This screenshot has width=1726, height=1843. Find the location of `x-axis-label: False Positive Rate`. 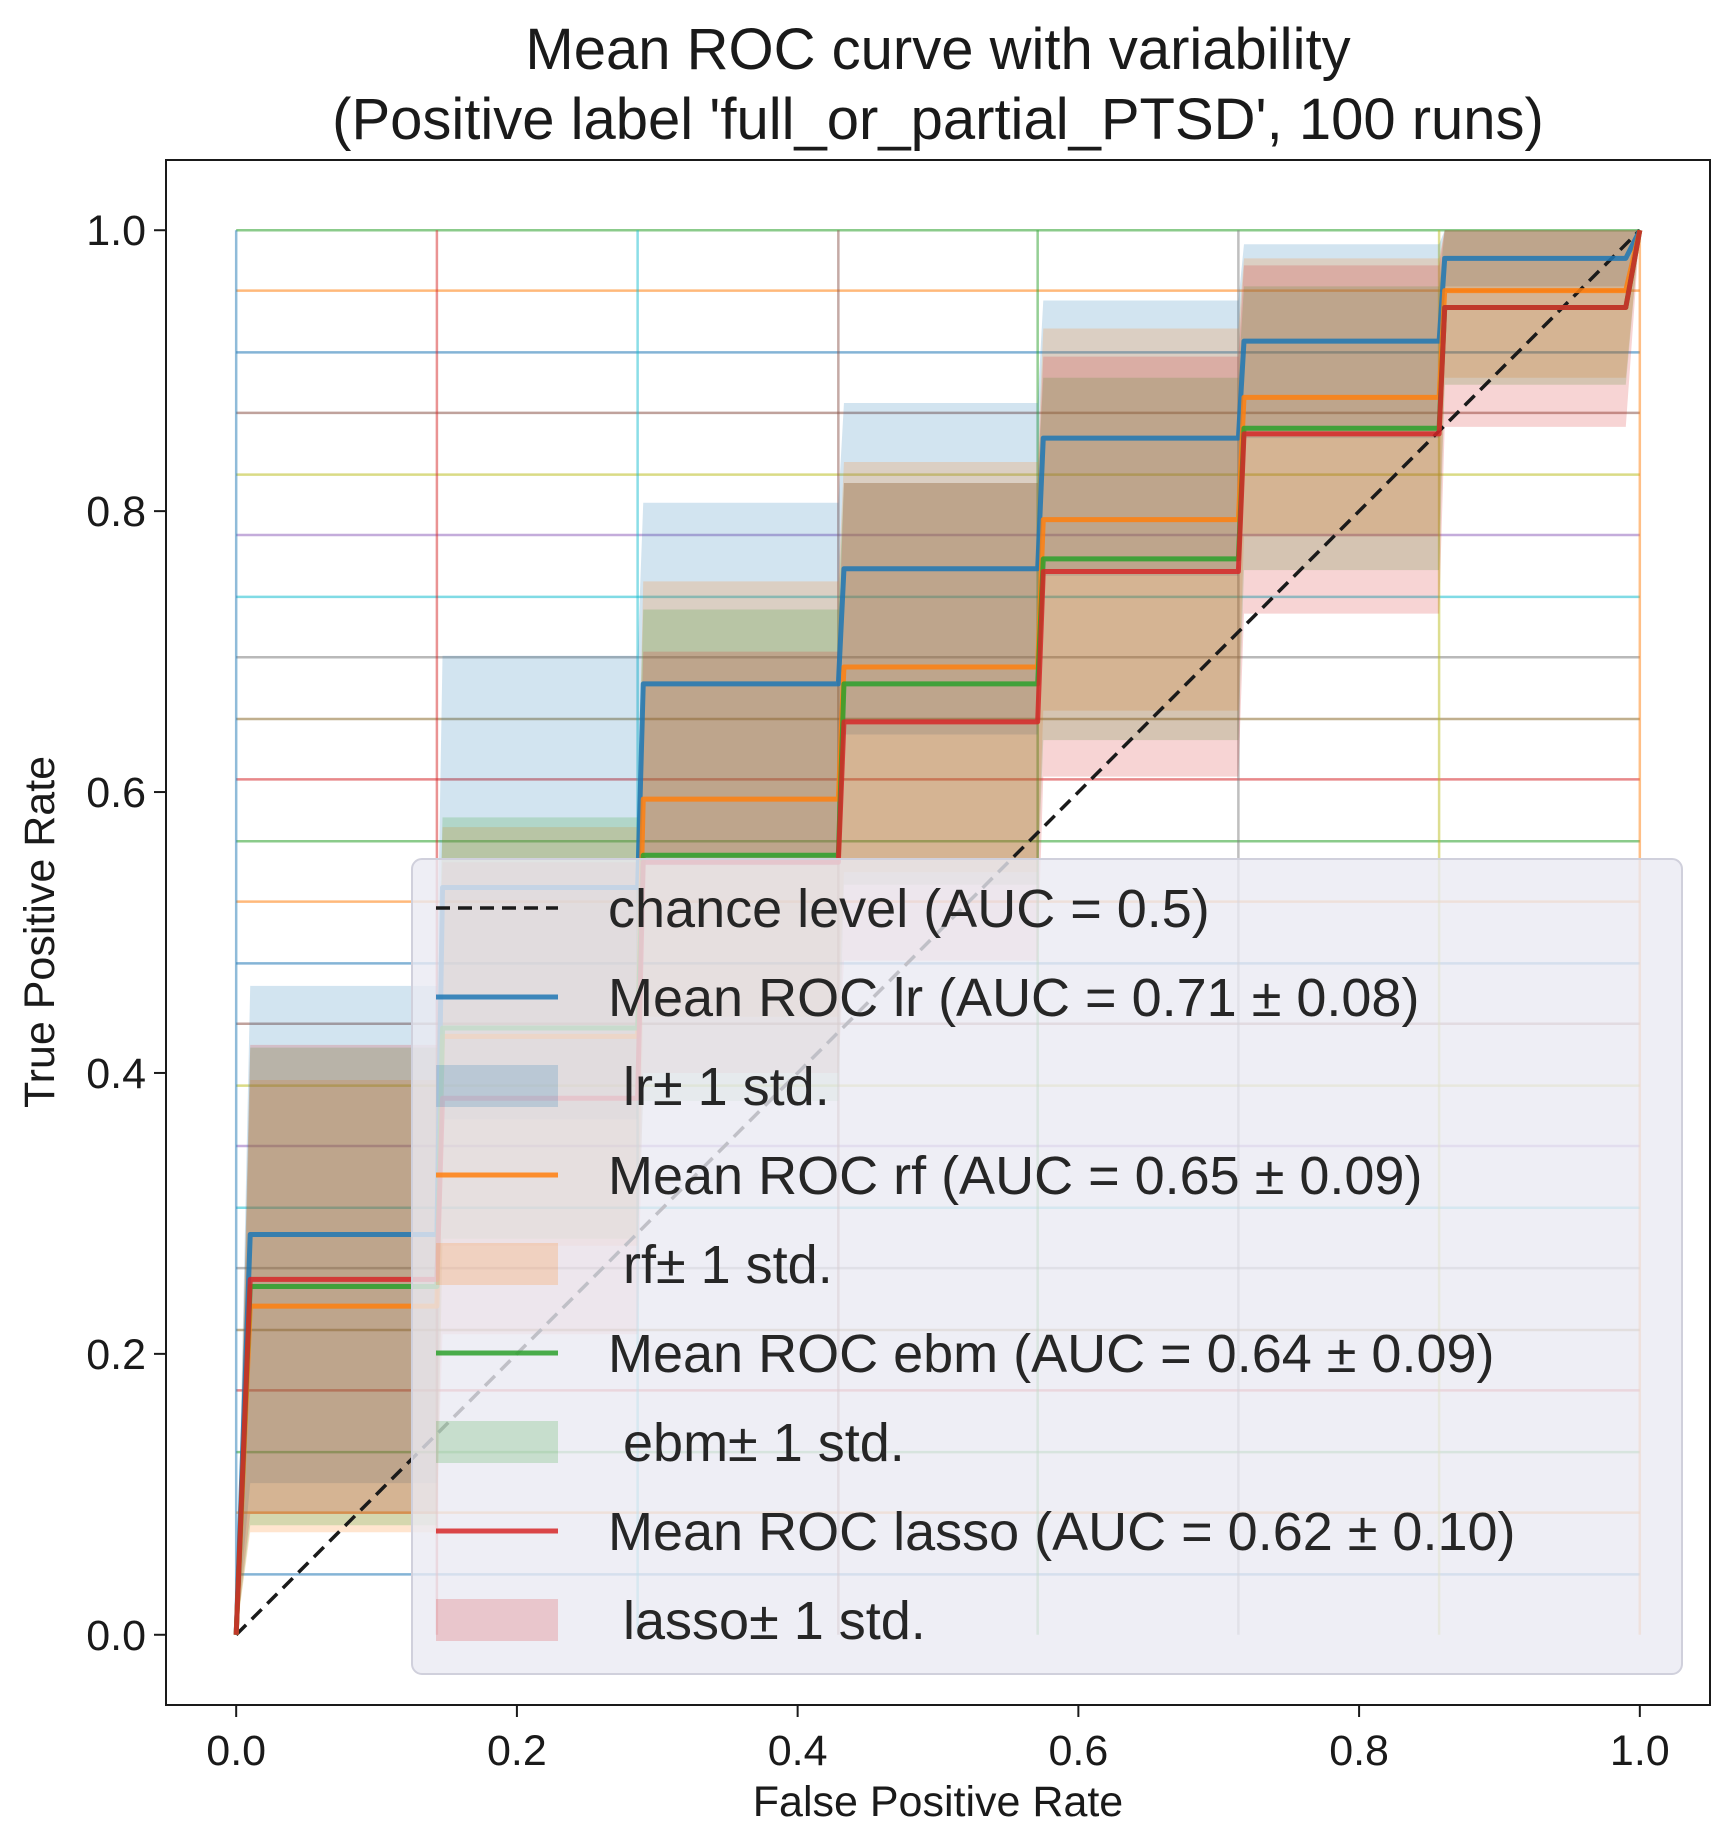

x-axis-label: False Positive Rate is located at coordinates (938, 1802).